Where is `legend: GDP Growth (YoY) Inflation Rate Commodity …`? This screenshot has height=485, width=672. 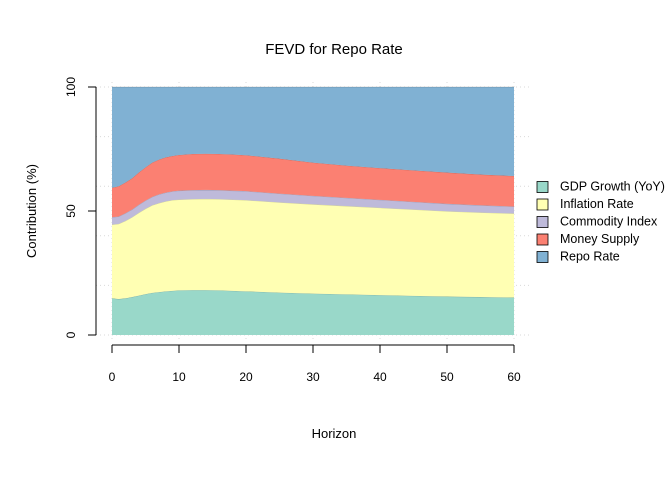 legend: GDP Growth (YoY) Inflation Rate Commodity … is located at coordinates (600, 221).